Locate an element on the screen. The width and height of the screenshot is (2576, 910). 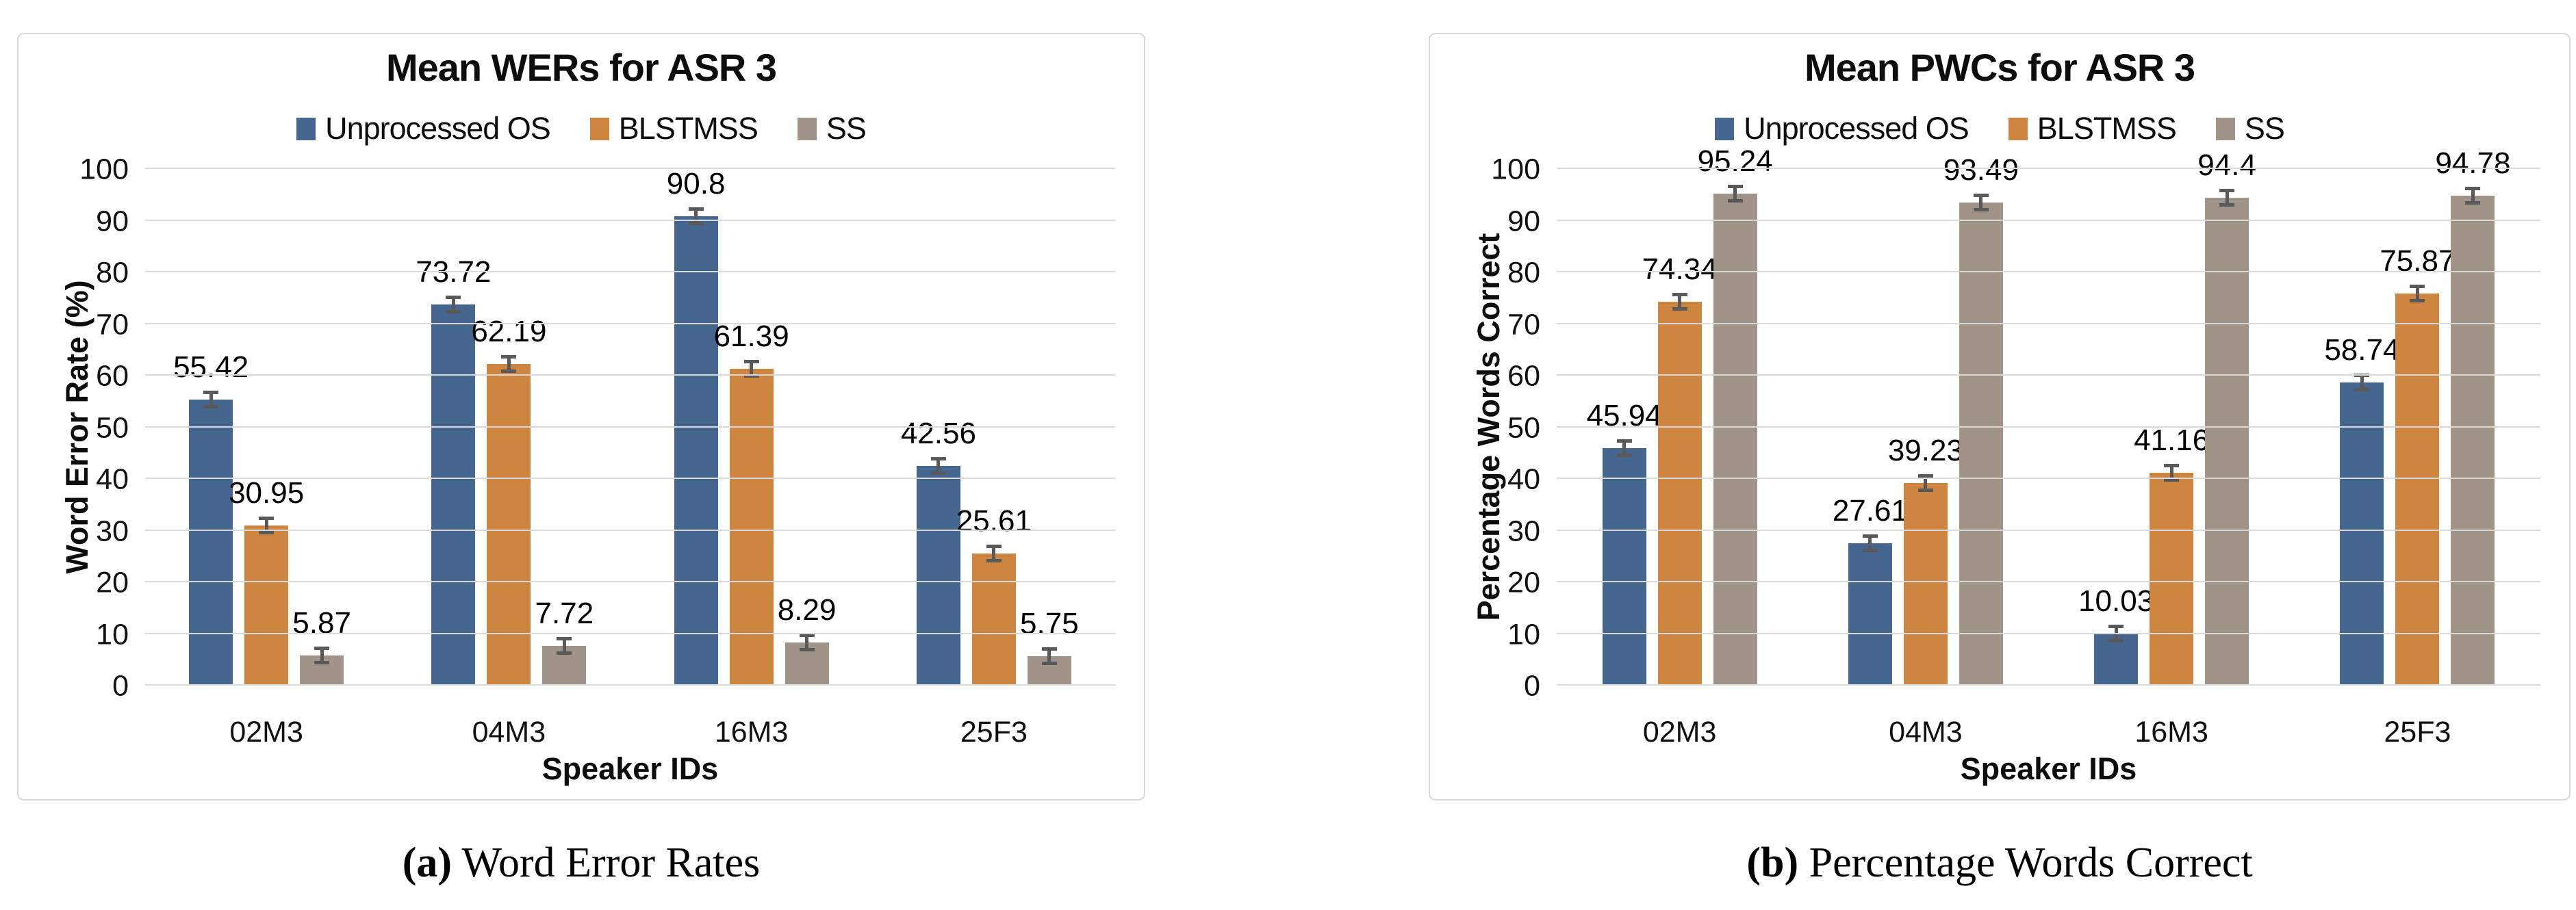
bar-ss-04M3: 7.72 is located at coordinates (564, 641).